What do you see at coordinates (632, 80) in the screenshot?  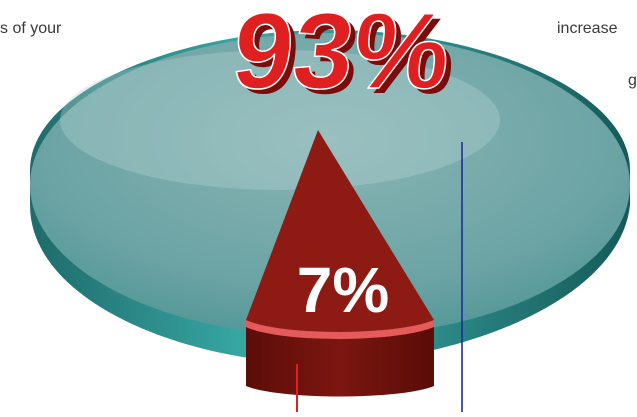 I see `text-snippet-right-bottom: g` at bounding box center [632, 80].